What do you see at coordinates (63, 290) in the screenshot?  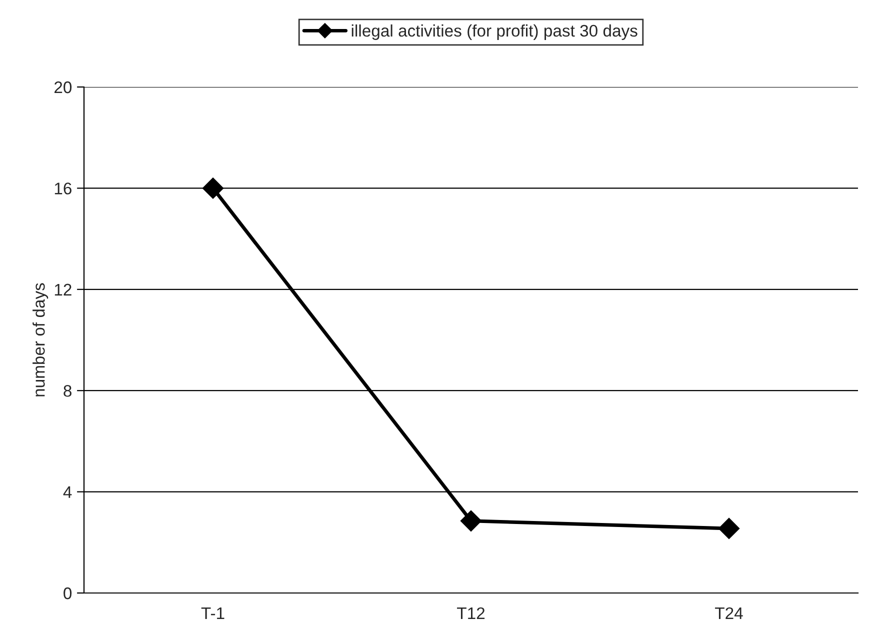 I see `y-tick-label: 12` at bounding box center [63, 290].